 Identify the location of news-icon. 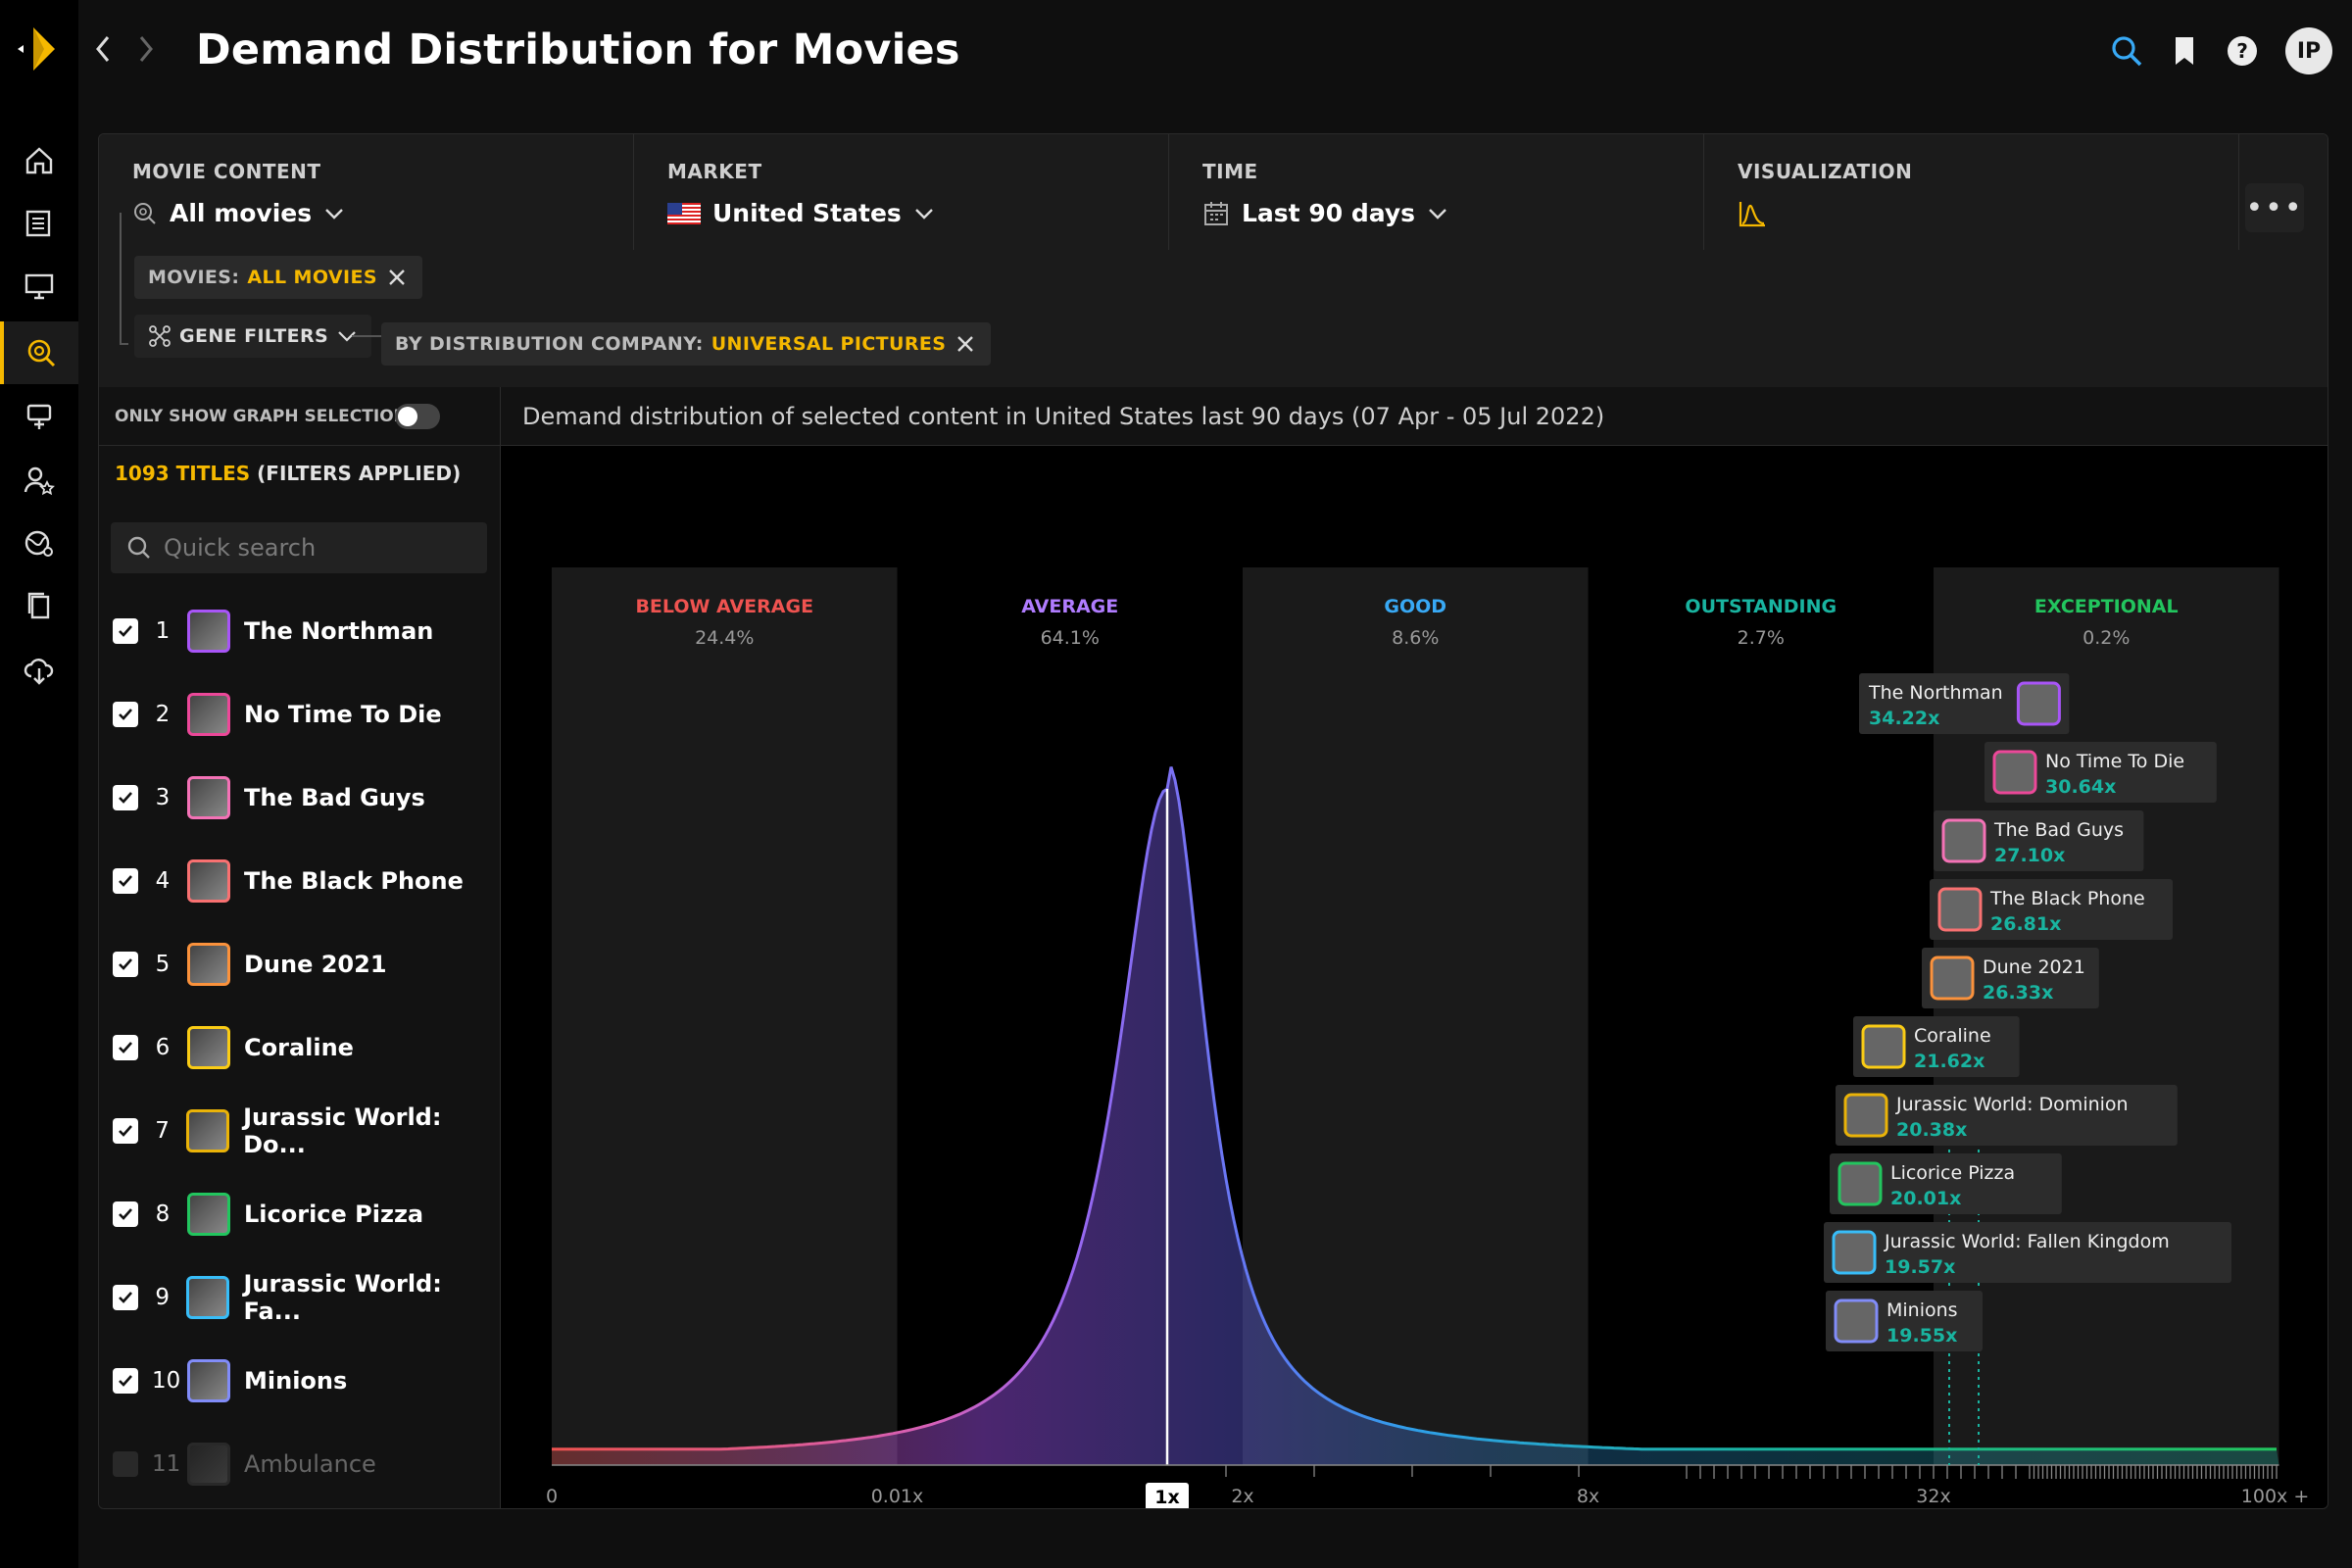
(39, 223).